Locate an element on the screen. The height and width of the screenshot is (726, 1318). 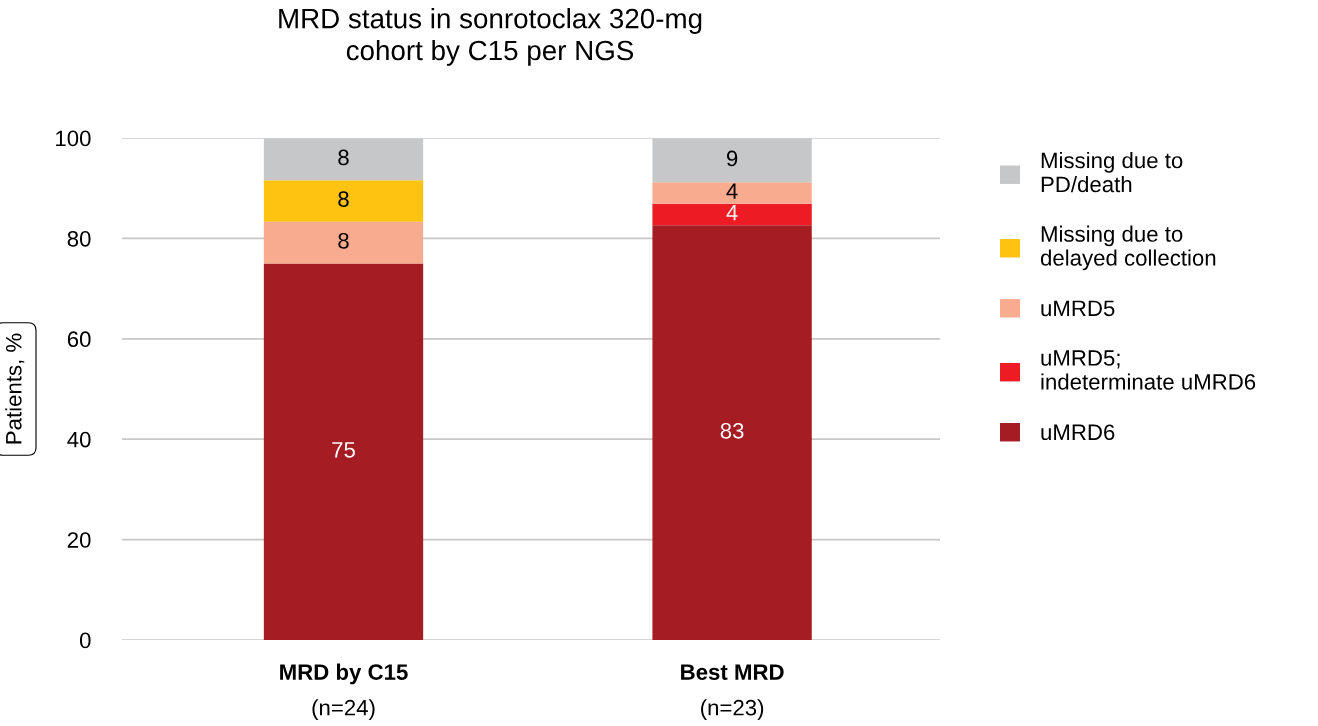
legend-label: uMRD6 is located at coordinates (1078, 432).